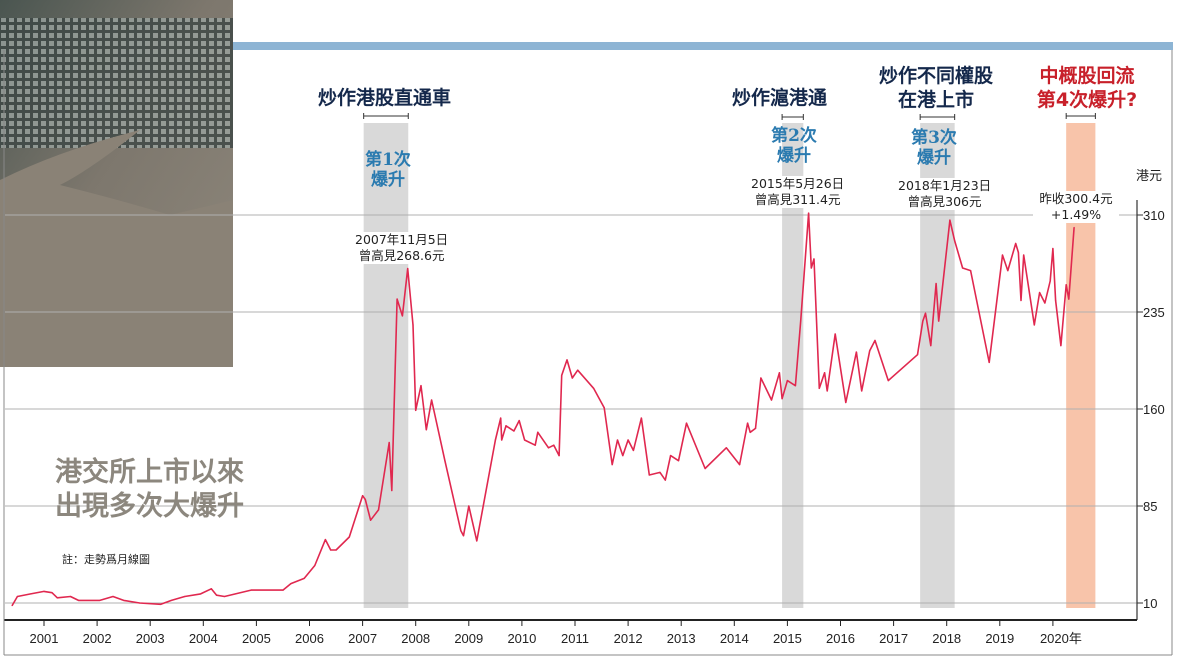 This screenshot has width=1187, height=667. Describe the element at coordinates (1154, 312) in the screenshot. I see `y-tick-label-235: 235` at that location.